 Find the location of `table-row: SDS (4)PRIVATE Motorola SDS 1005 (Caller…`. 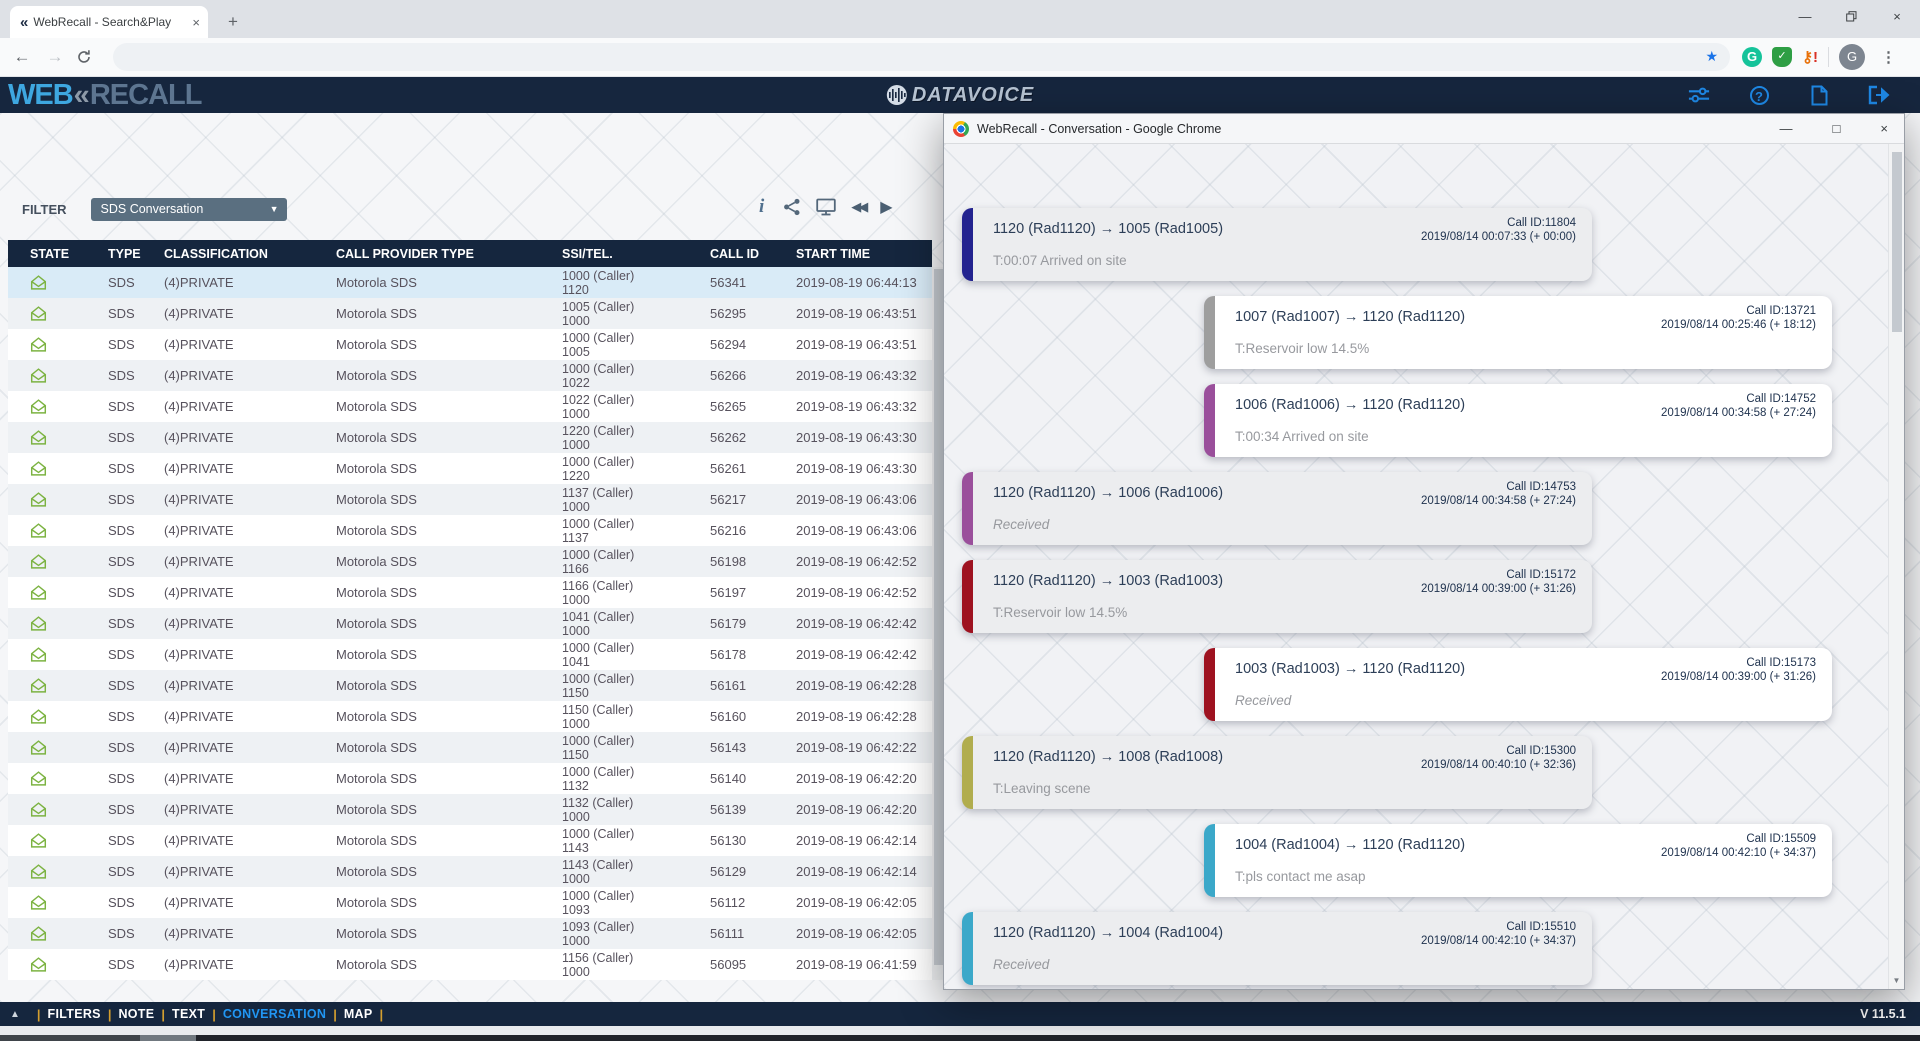

table-row: SDS (4)PRIVATE Motorola SDS 1005 (Caller… is located at coordinates (470, 313).